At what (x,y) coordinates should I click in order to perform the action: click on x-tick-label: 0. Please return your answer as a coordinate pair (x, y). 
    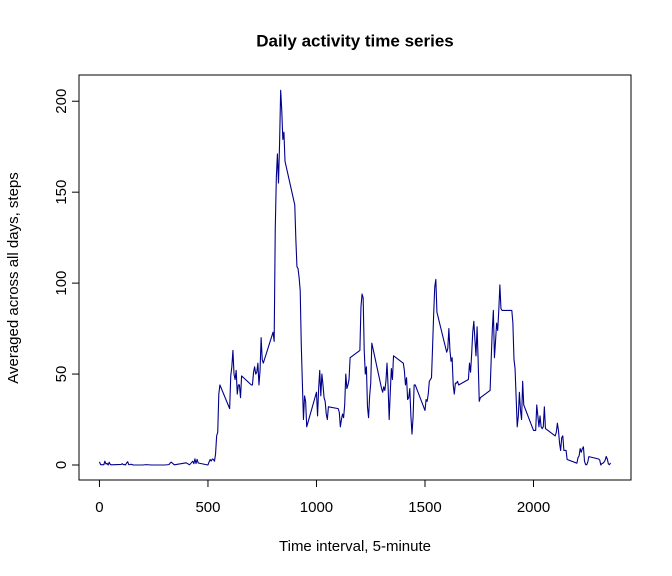
    Looking at the image, I should click on (99, 507).